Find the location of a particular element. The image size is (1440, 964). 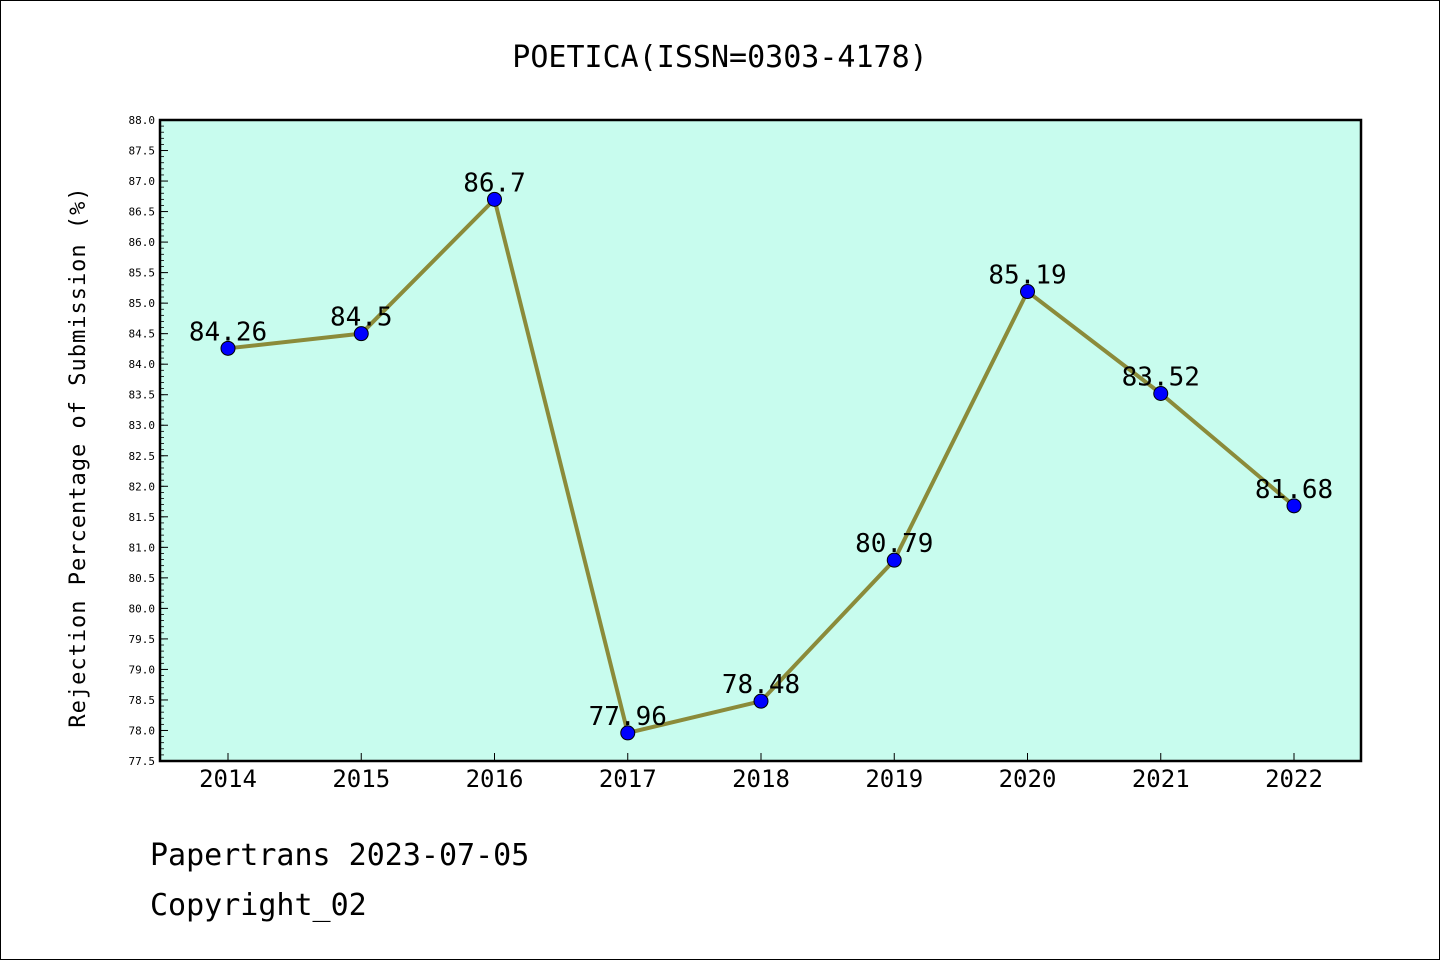

y-tick-label: 78.5 is located at coordinates (142, 700).